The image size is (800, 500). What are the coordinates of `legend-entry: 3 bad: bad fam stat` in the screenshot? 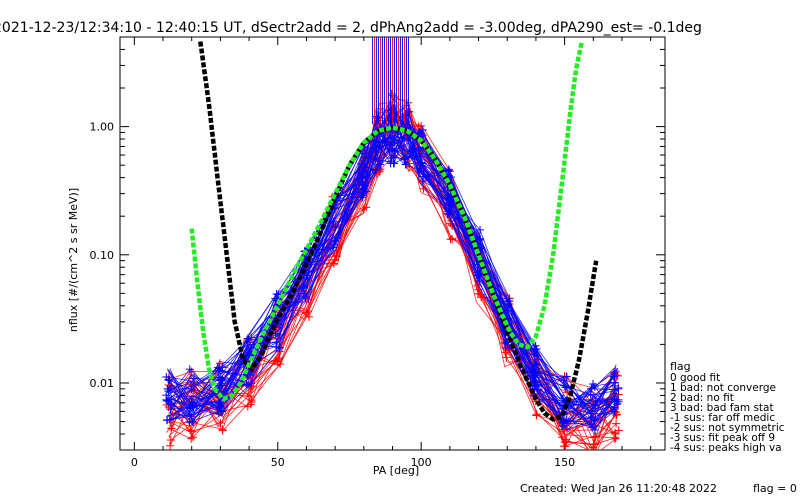 It's located at (722, 408).